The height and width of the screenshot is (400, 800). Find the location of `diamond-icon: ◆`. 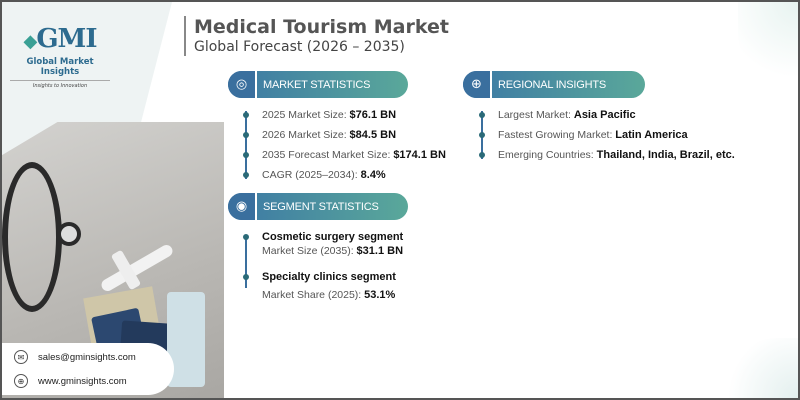

diamond-icon: ◆ is located at coordinates (30, 41).